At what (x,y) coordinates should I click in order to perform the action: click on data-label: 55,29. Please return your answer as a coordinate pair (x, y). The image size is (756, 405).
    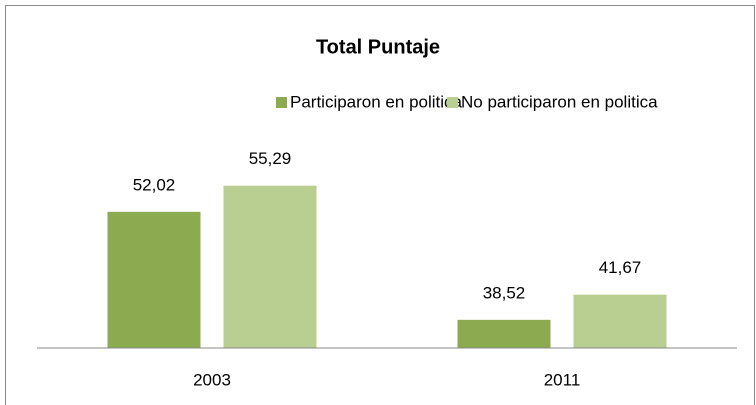
    Looking at the image, I should click on (270, 158).